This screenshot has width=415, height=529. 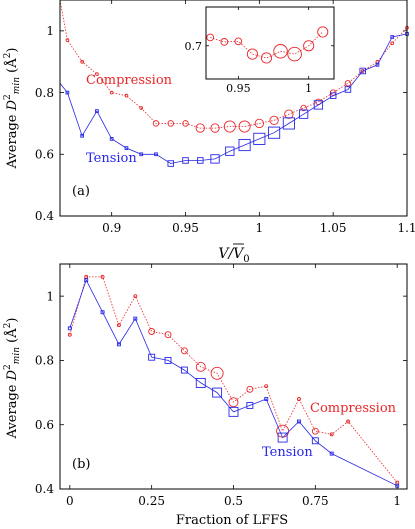 What do you see at coordinates (233, 255) in the screenshot?
I see `panel-a-xlabel-text: V/V0` at bounding box center [233, 255].